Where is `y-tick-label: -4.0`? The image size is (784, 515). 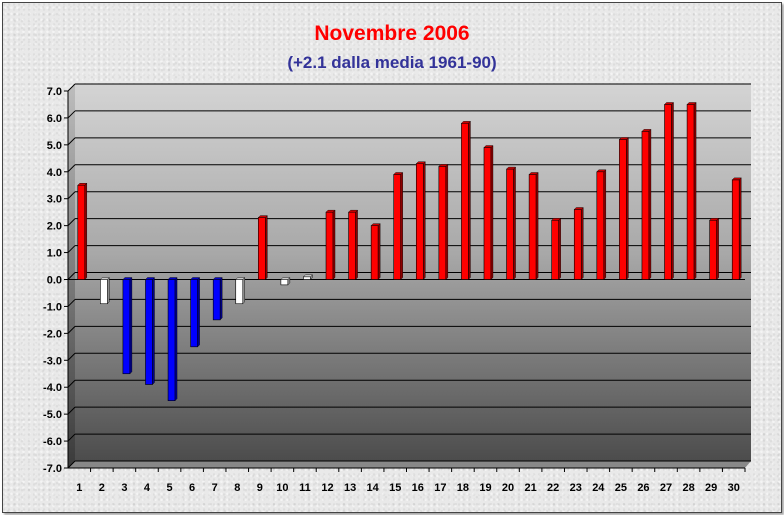
y-tick-label: -4.0 is located at coordinates (52, 388).